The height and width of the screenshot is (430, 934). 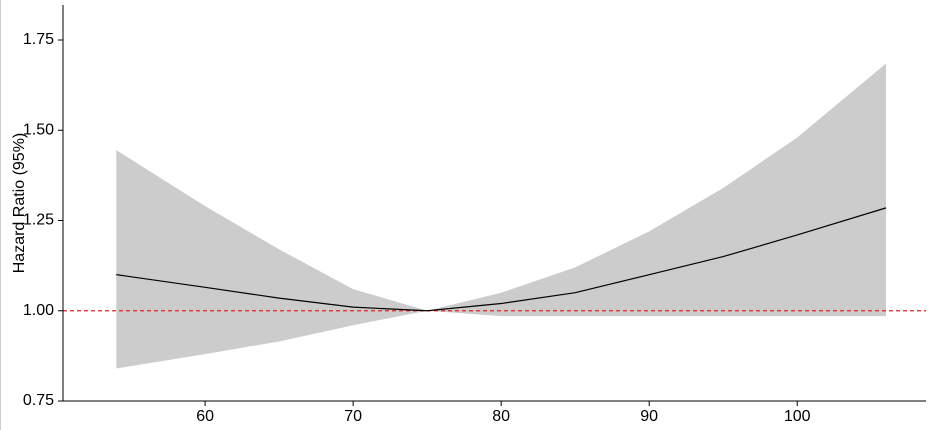 I want to click on y-axis-label: Hazard Ratio (95%), so click(x=19, y=203).